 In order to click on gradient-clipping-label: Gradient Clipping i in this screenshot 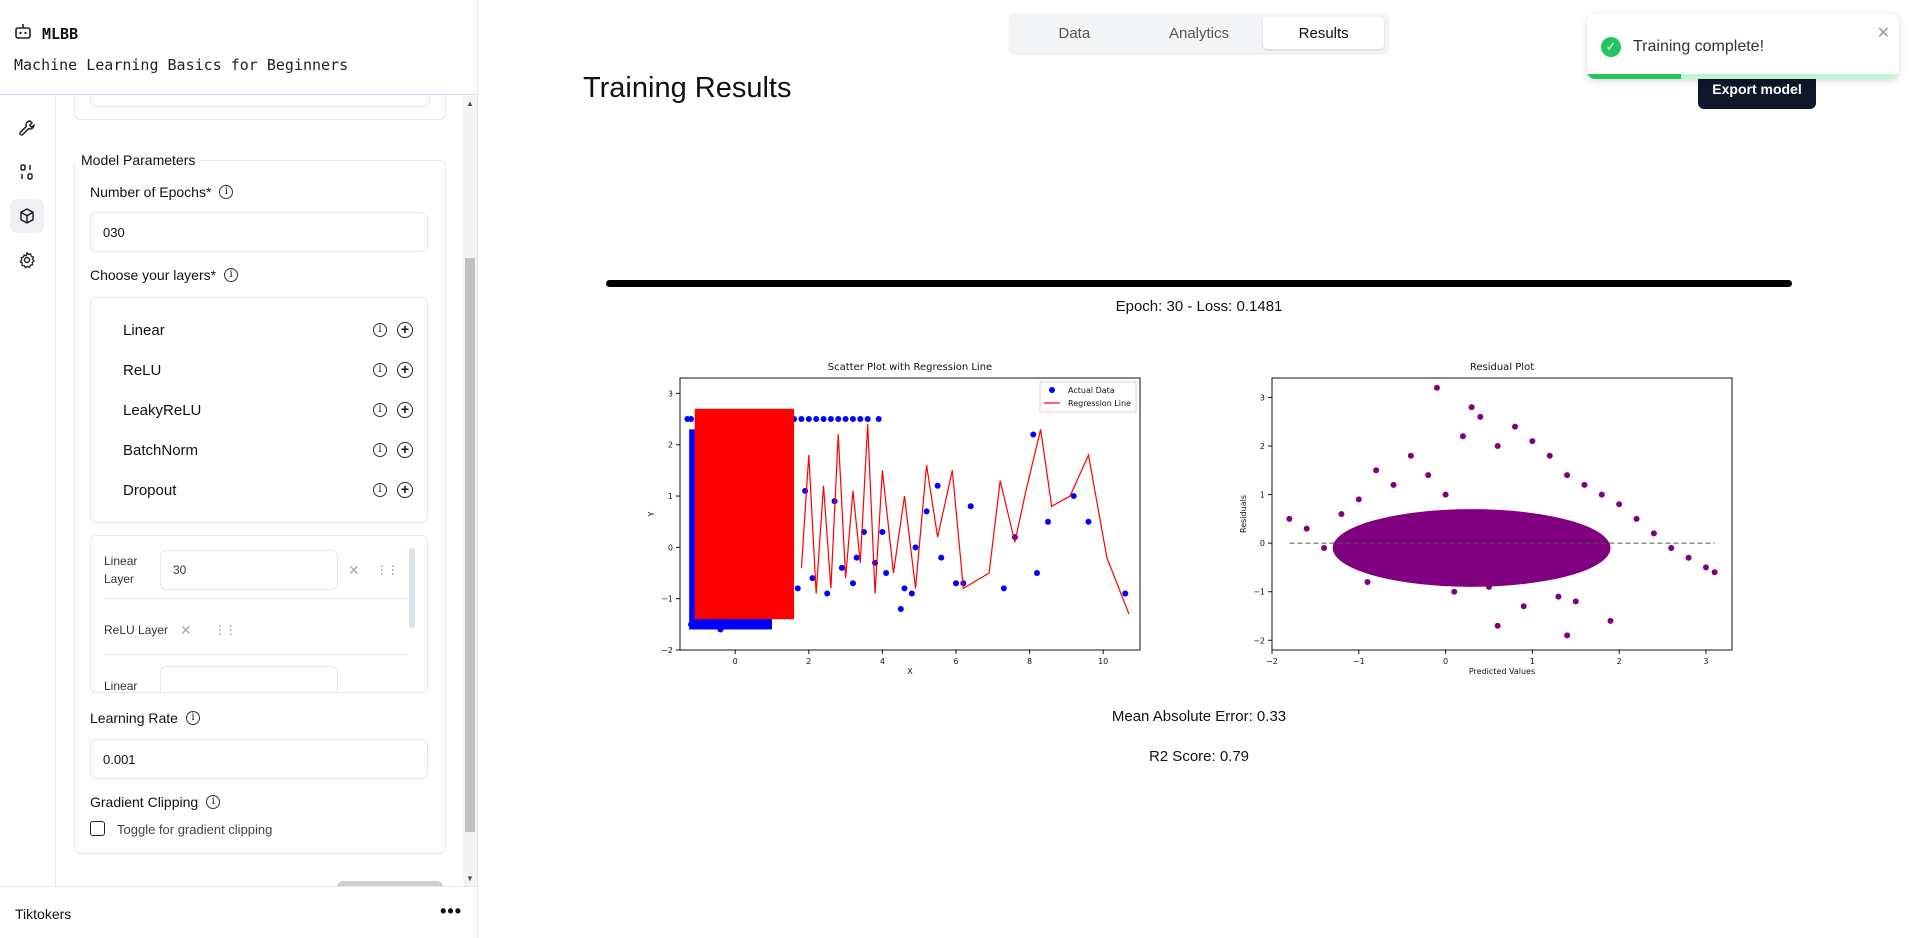, I will do `click(155, 802)`.